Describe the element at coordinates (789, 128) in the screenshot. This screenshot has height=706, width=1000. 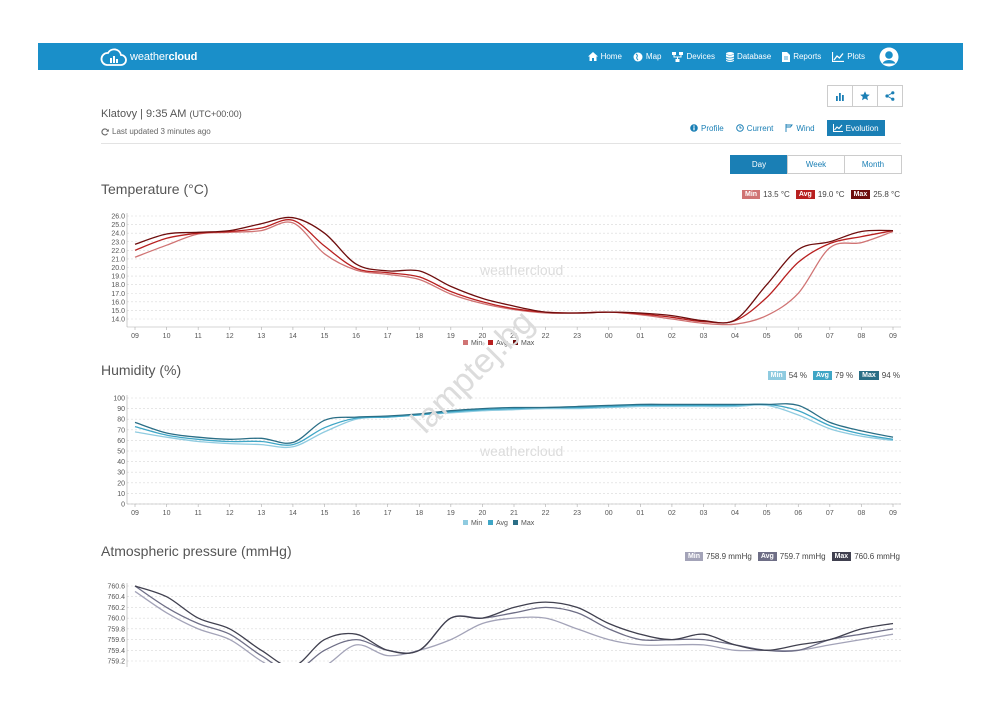
I see `wind-icon` at that location.